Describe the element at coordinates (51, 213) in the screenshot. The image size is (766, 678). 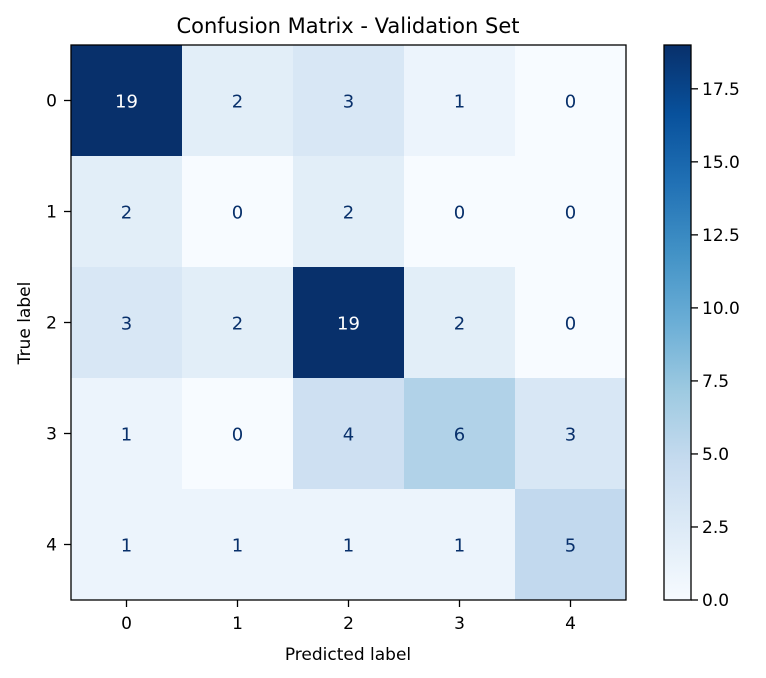
I see `y-tick-label: 1` at that location.